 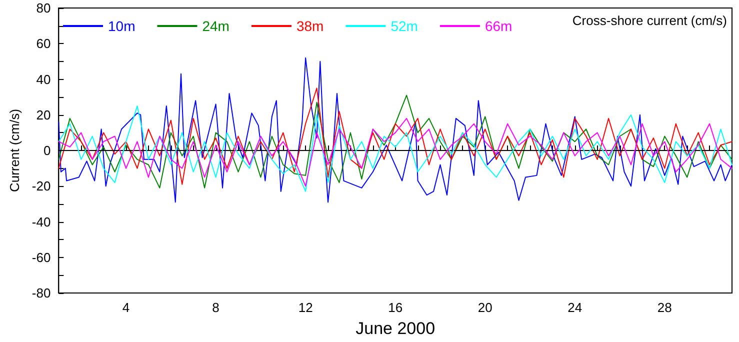 What do you see at coordinates (126, 307) in the screenshot?
I see `x-tick-label: 4` at bounding box center [126, 307].